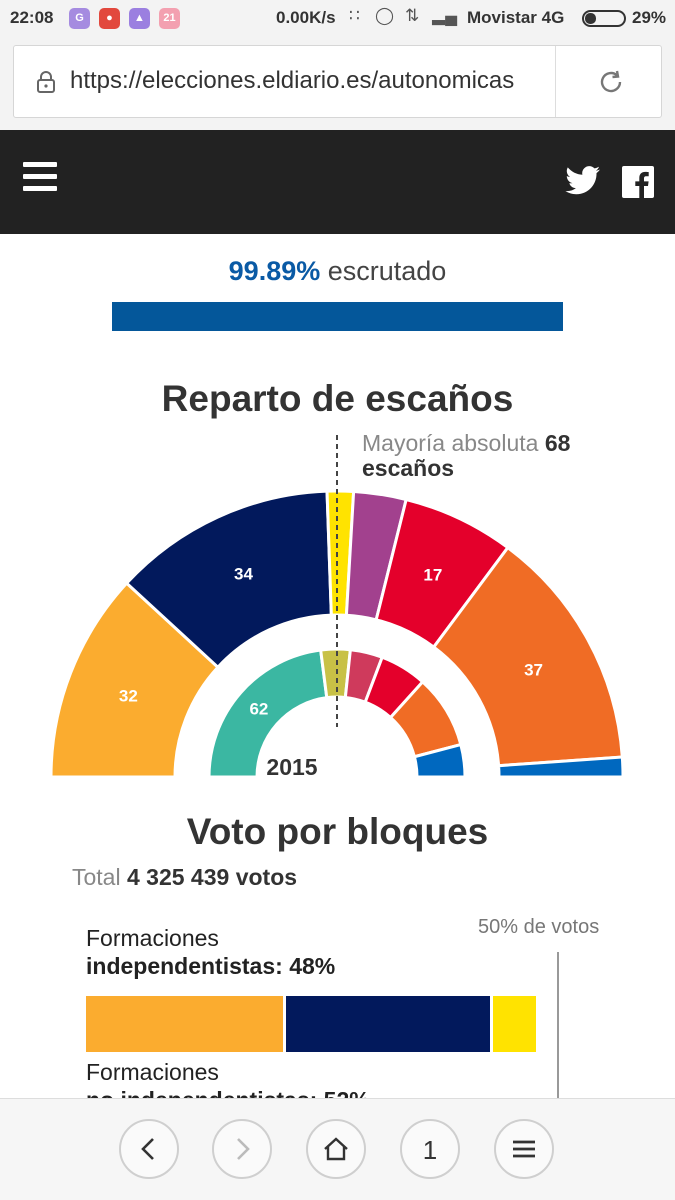  Describe the element at coordinates (604, 18) in the screenshot. I see `battery-icon` at that location.